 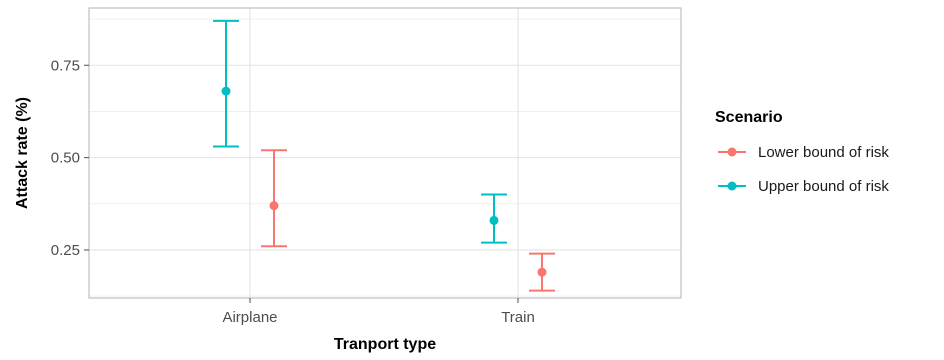 I want to click on y-tick-label: 0.50, so click(x=65, y=158).